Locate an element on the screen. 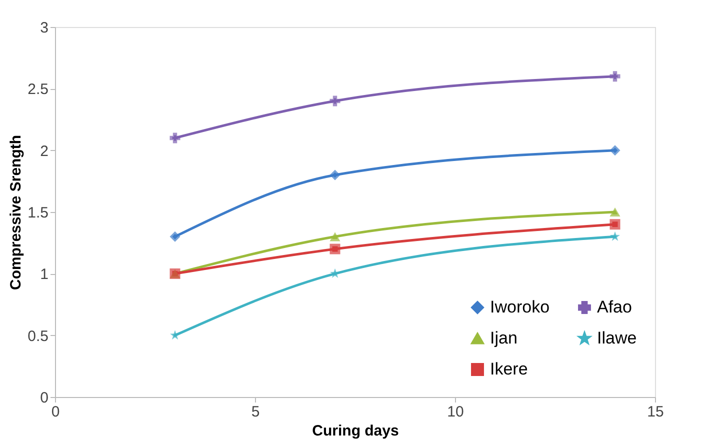 This screenshot has width=712, height=446. legend-label: Afao is located at coordinates (614, 307).